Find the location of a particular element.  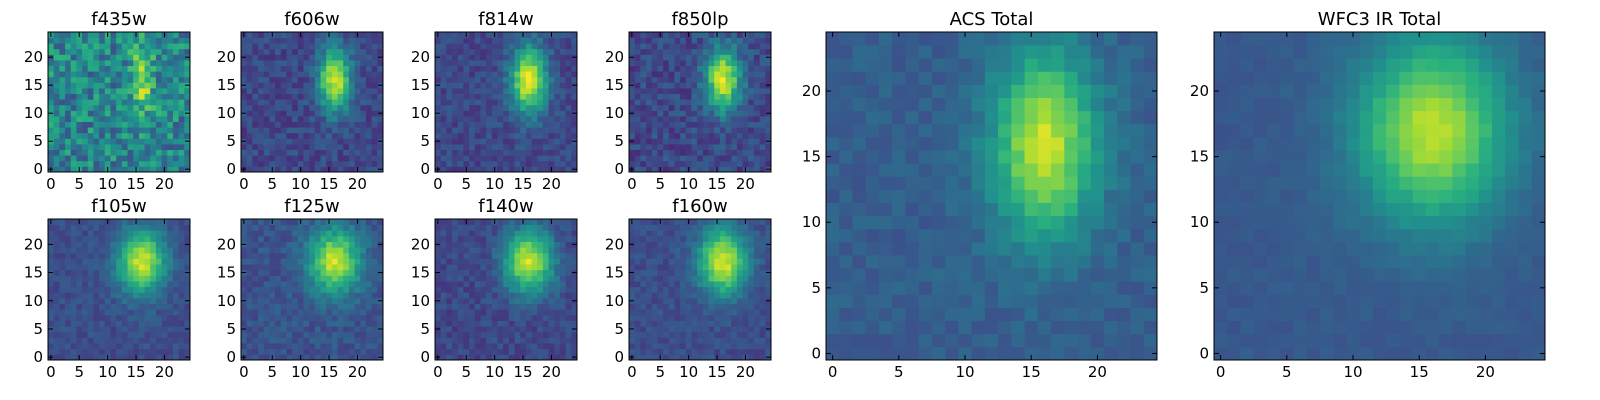

y-tick-label: 15 is located at coordinates (226, 273).